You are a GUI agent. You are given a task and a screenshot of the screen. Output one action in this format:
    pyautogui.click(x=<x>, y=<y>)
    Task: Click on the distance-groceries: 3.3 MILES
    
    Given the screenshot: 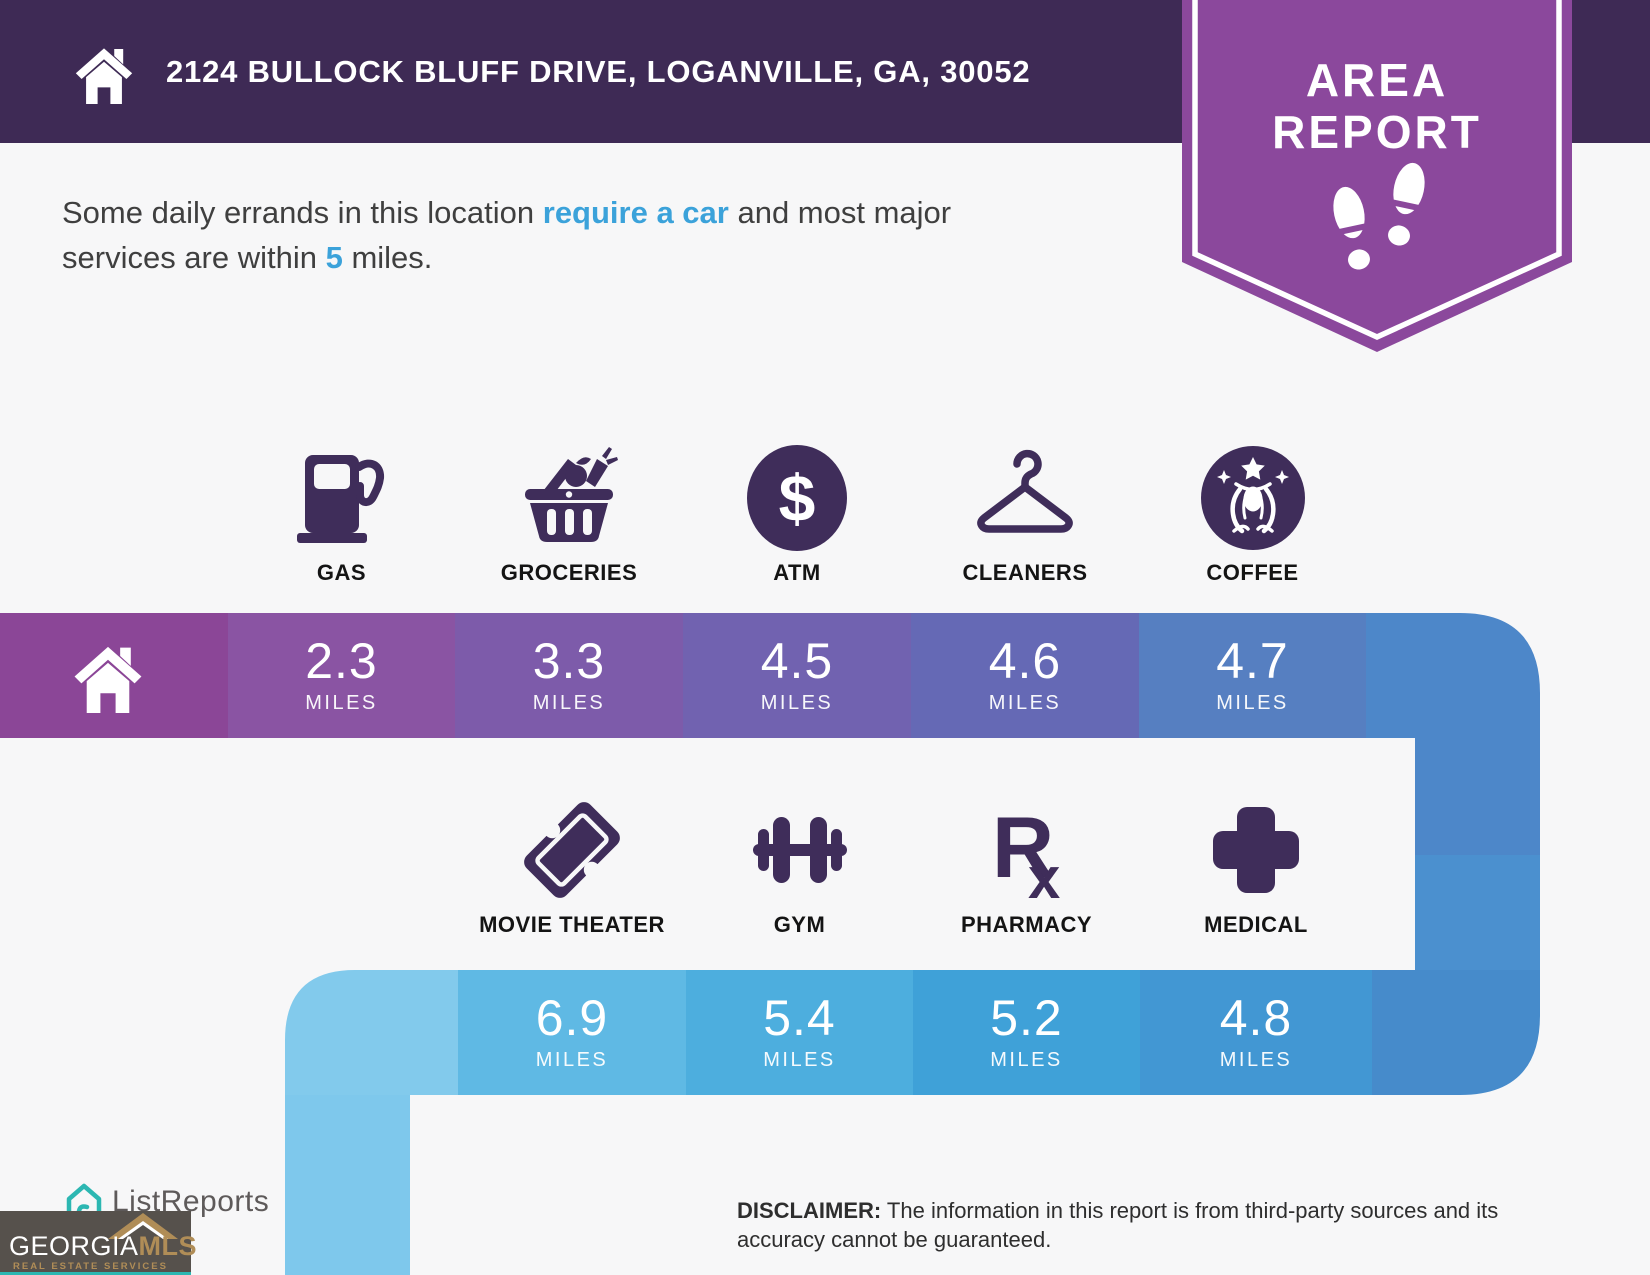 What is the action you would take?
    pyautogui.click(x=569, y=675)
    